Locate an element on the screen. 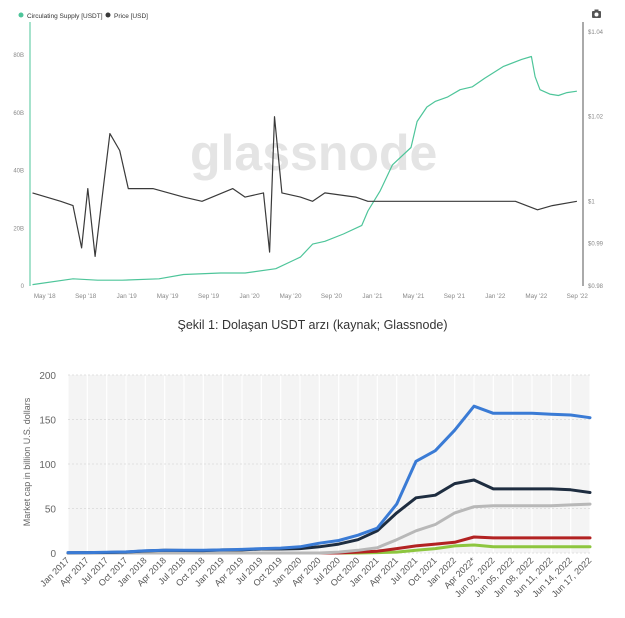 The image size is (625, 618). right-y-tick-label: $1.04 is located at coordinates (596, 33).